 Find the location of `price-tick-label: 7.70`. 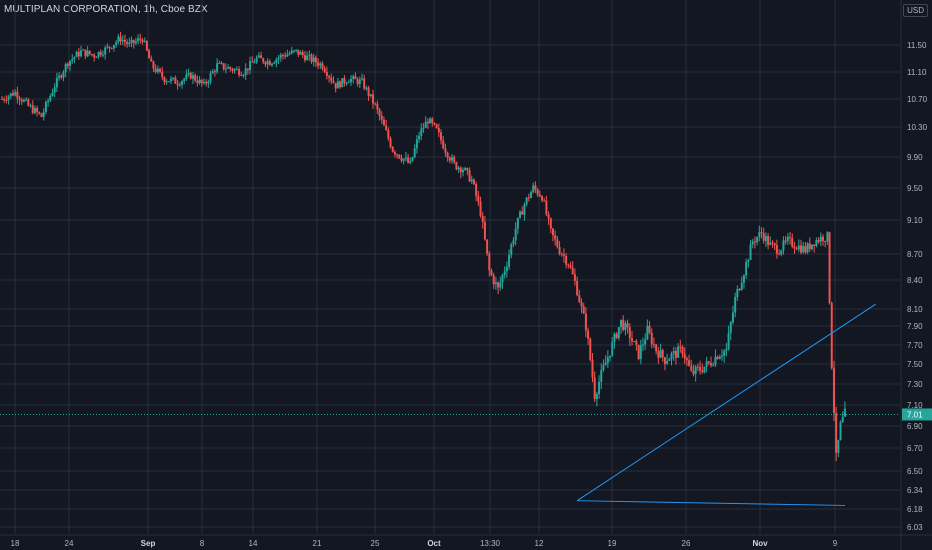

price-tick-label: 7.70 is located at coordinates (915, 345).